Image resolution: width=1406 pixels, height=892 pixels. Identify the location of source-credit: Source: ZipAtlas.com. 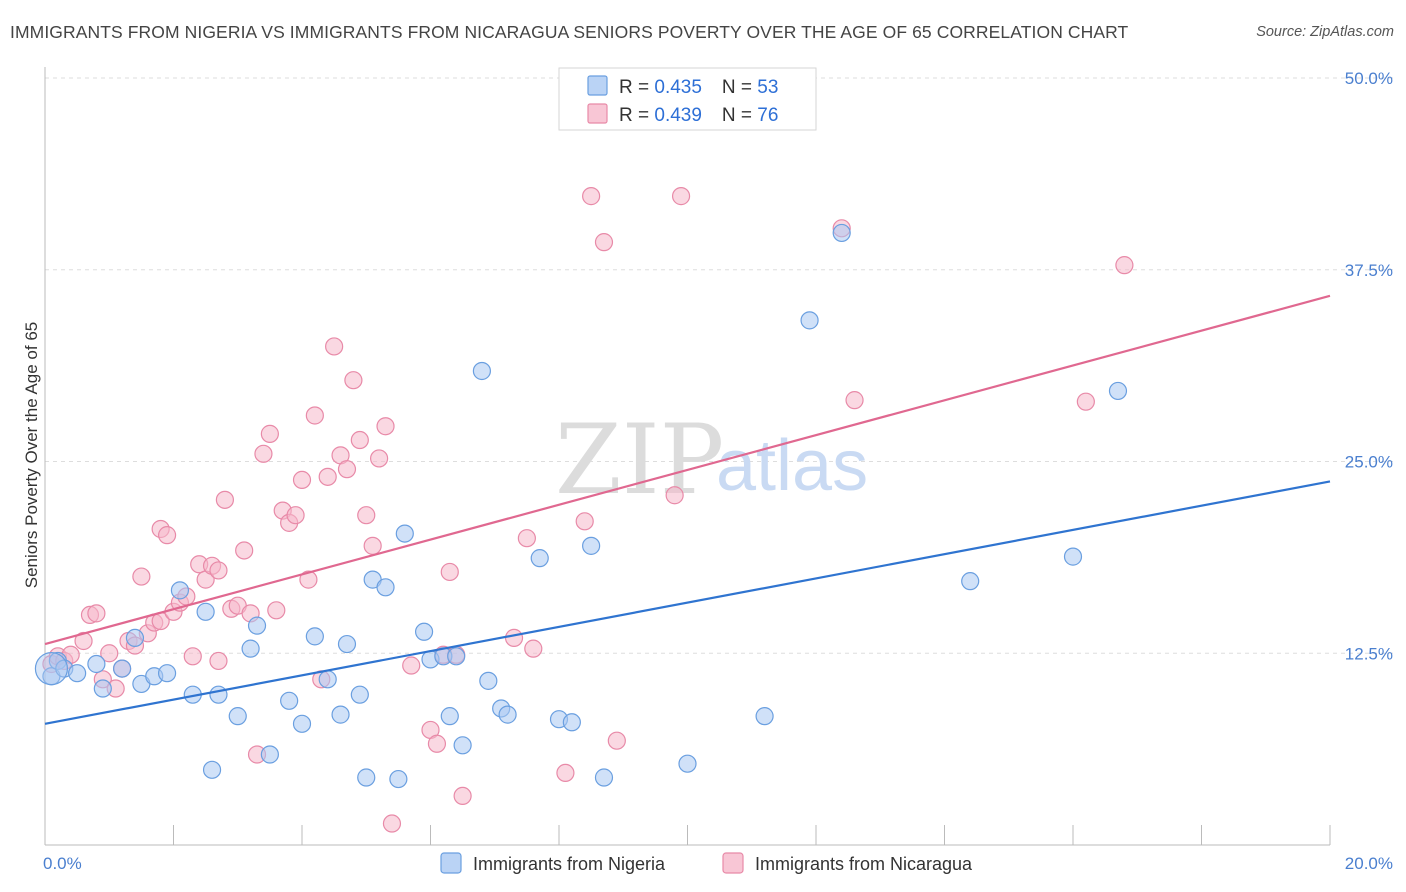
(1325, 32).